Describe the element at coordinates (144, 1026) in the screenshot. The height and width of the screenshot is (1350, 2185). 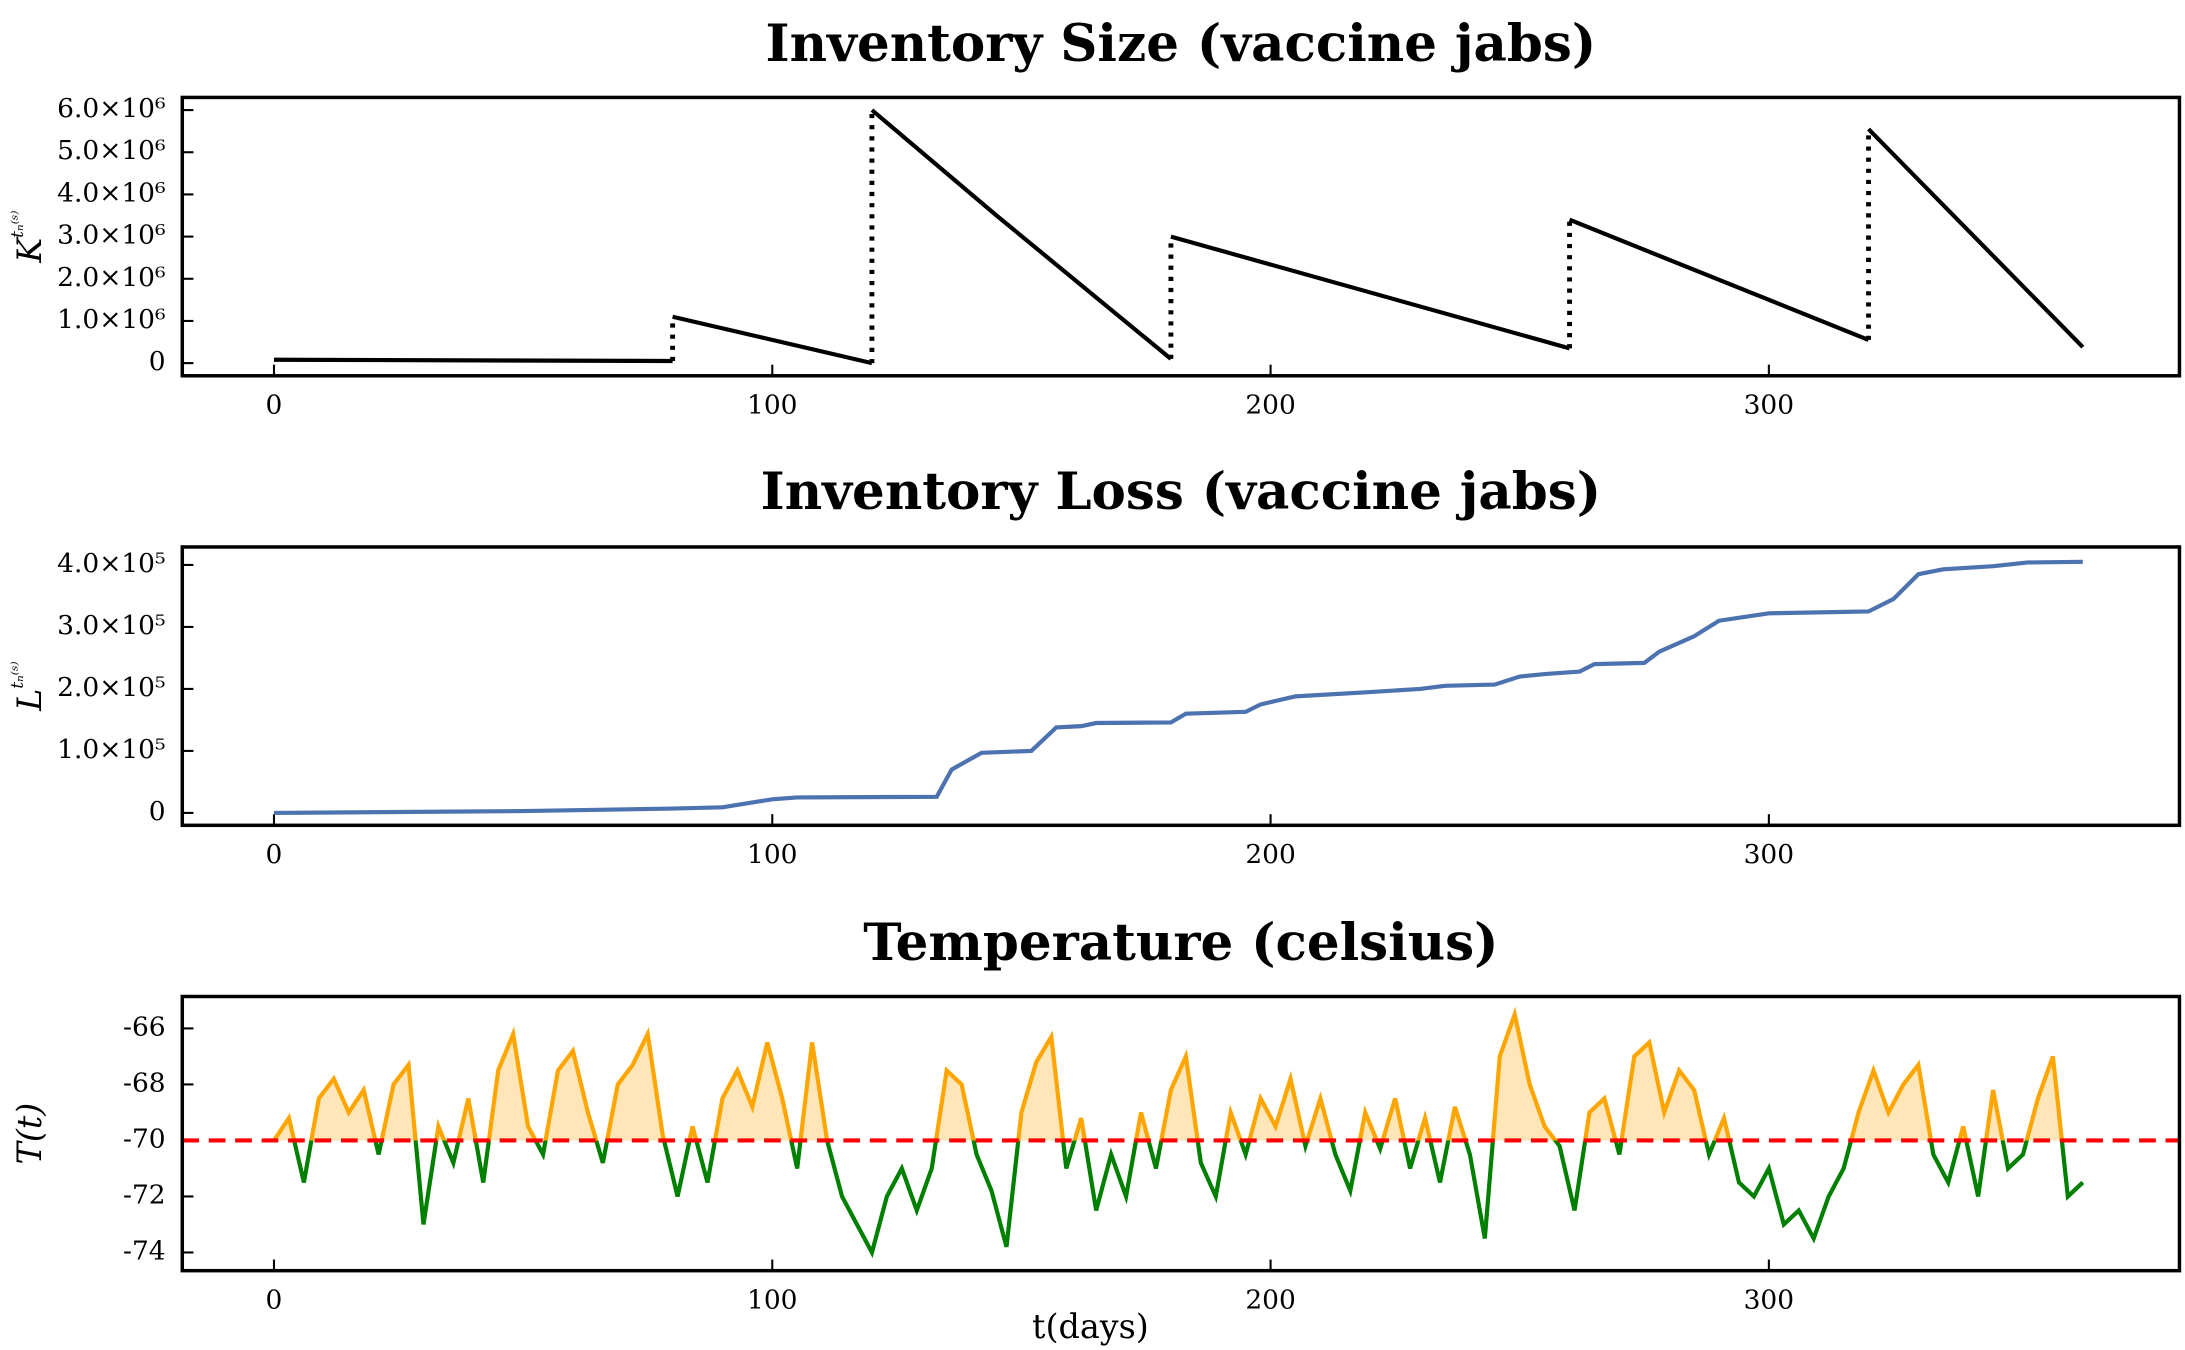
I see `y-tick-label: -66` at that location.